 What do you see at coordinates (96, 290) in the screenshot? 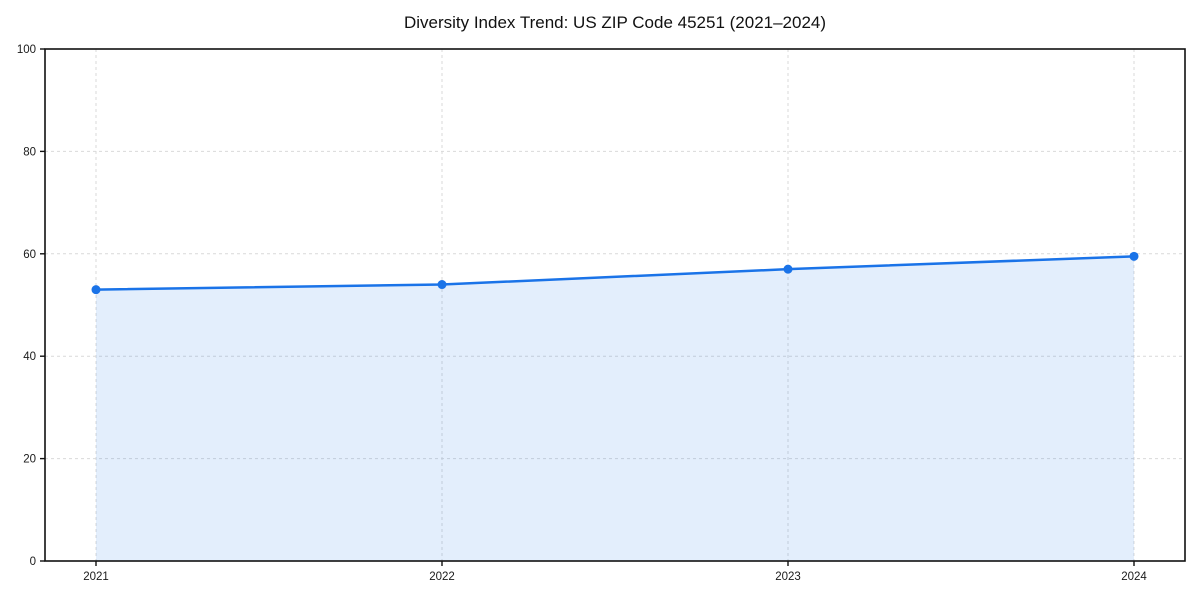
I see `data-point-2021` at bounding box center [96, 290].